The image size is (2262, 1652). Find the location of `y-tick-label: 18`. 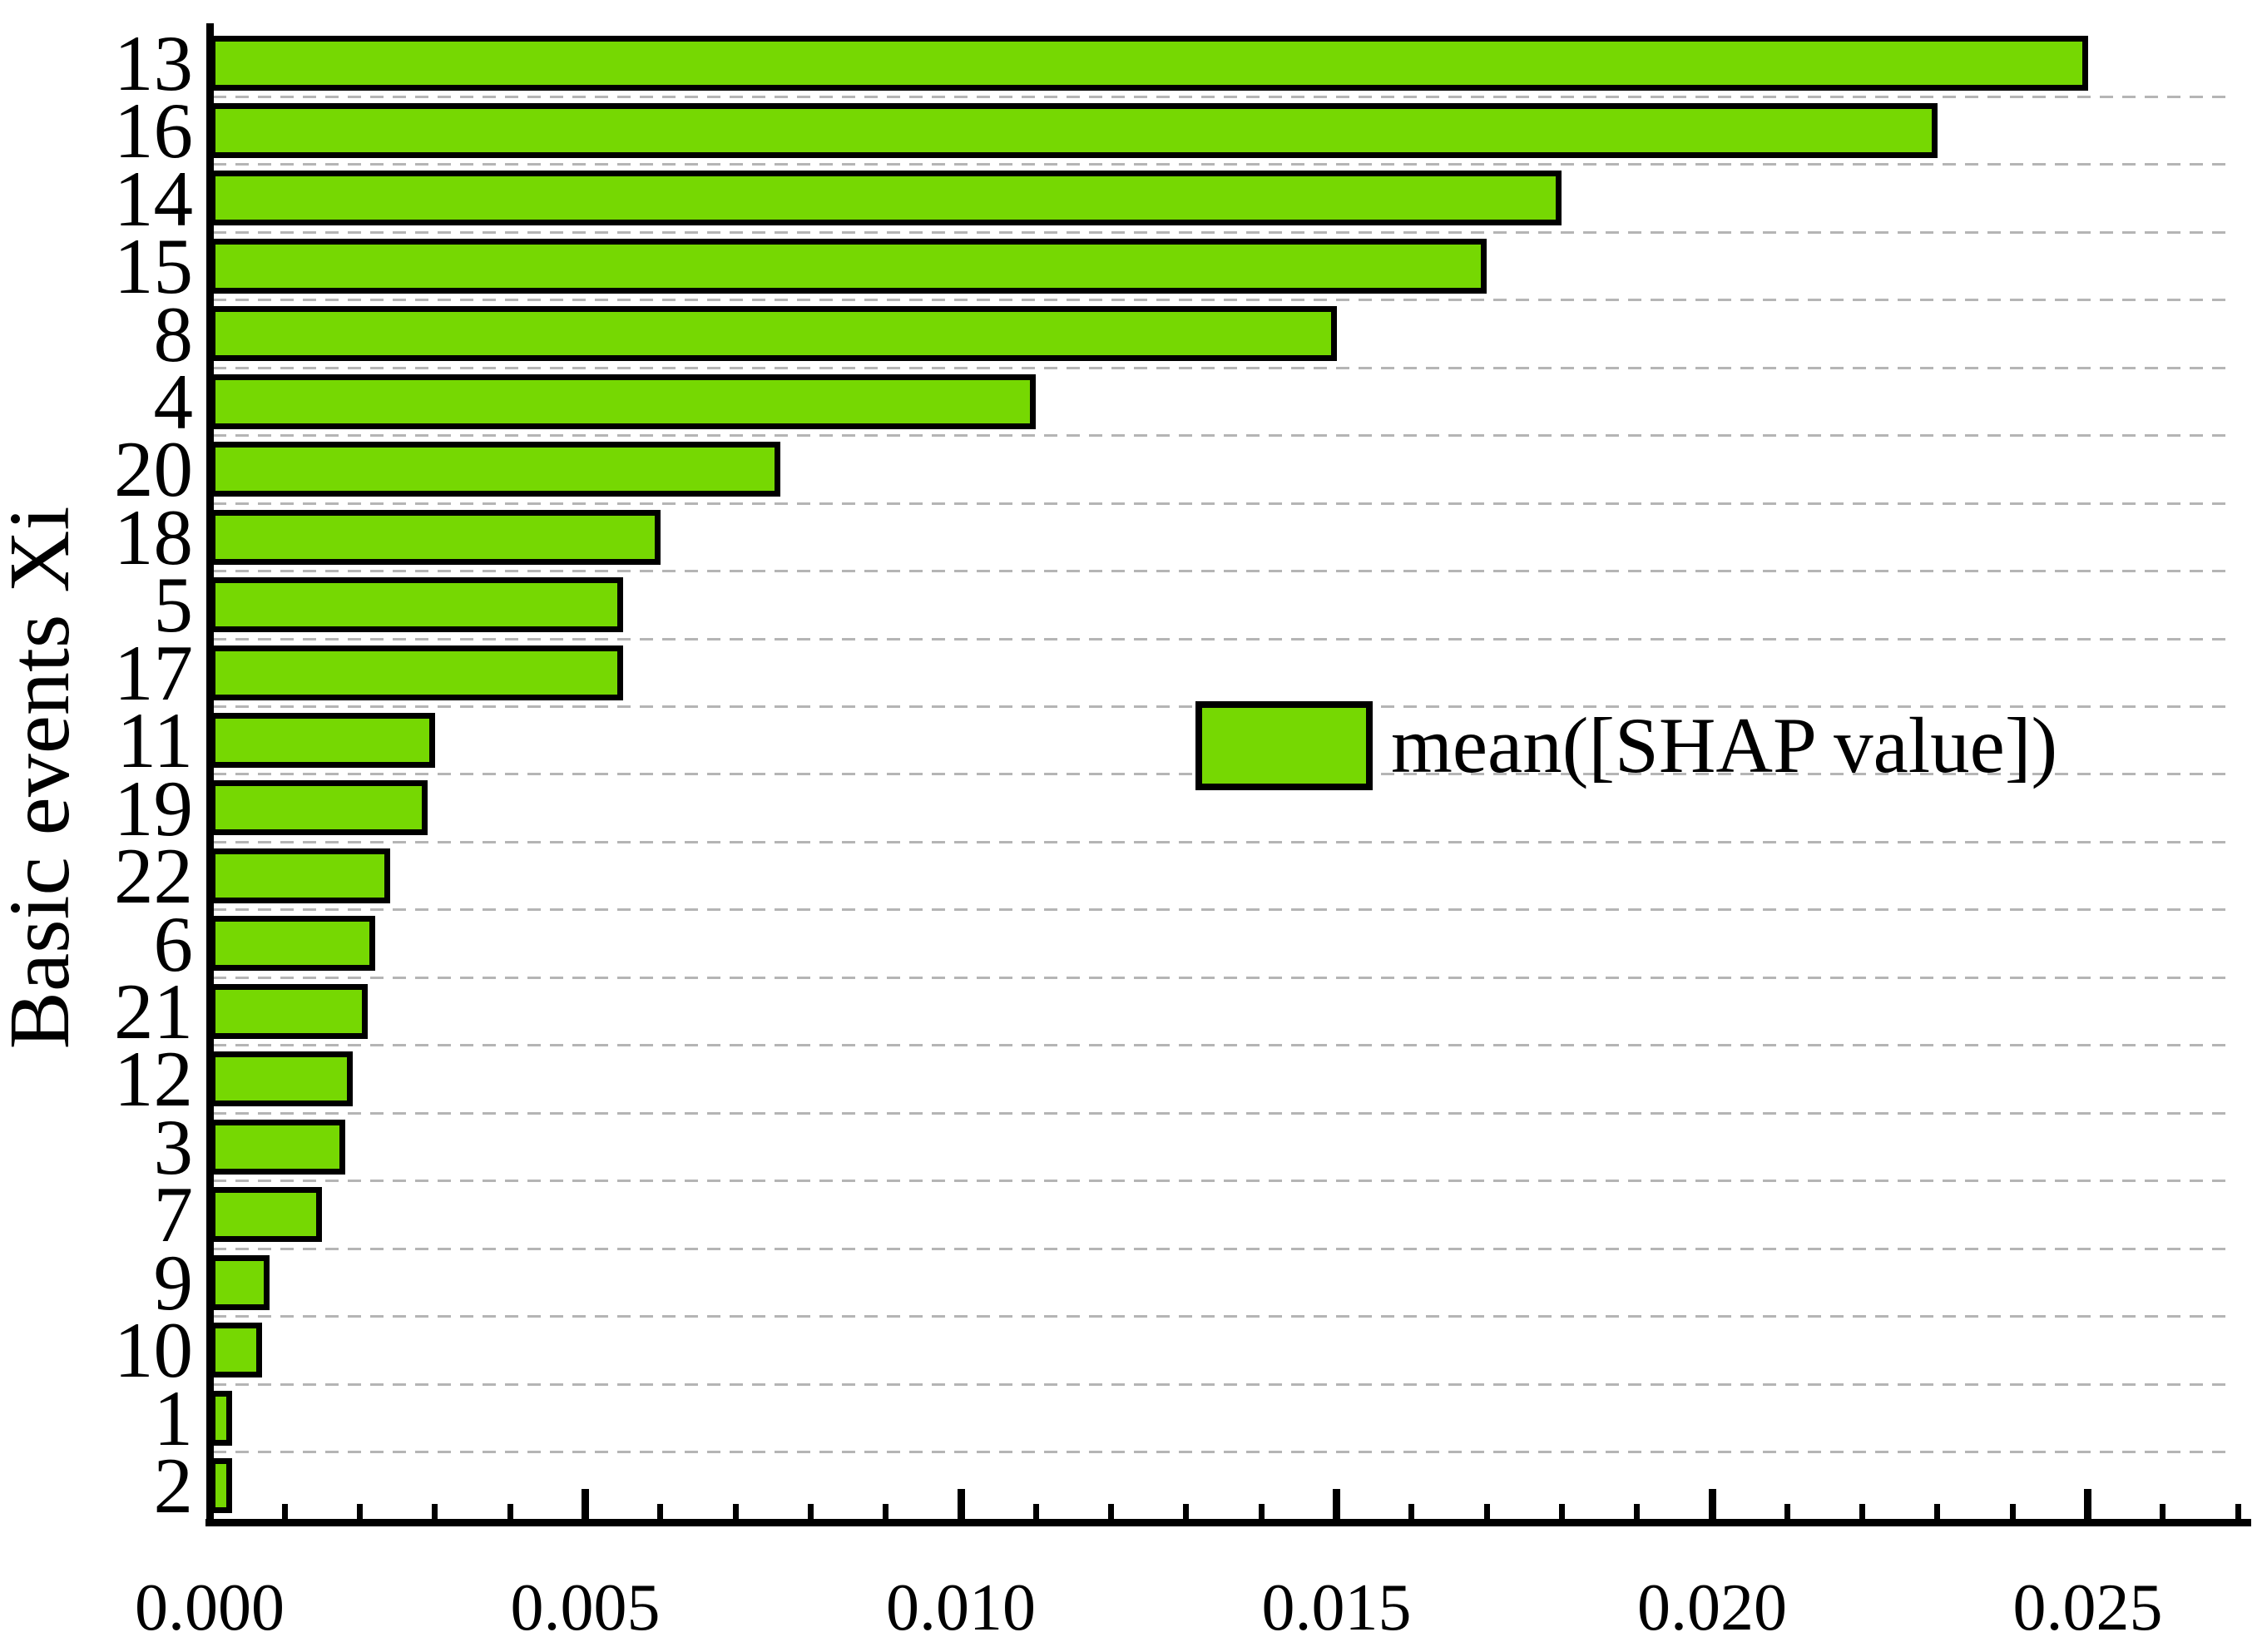

y-tick-label: 18 is located at coordinates (153, 536).